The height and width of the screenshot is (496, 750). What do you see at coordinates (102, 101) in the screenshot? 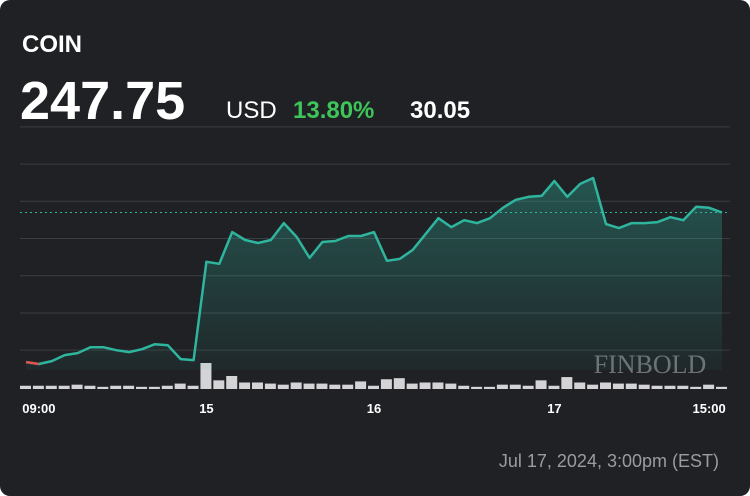
I see `price: 247.75` at bounding box center [102, 101].